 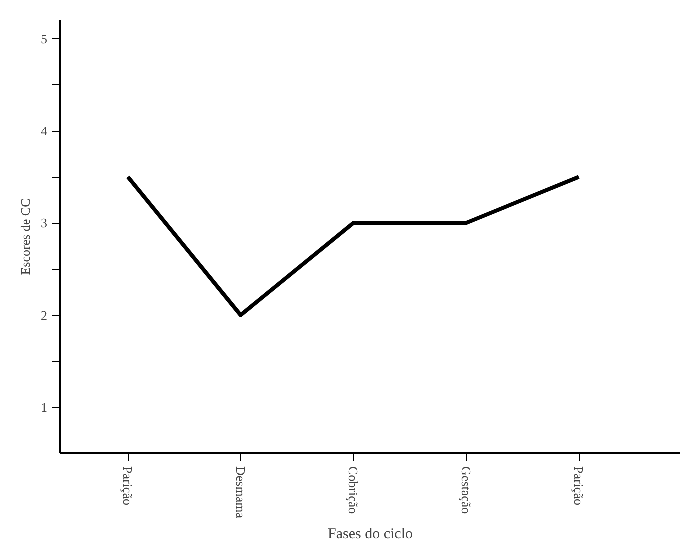 What do you see at coordinates (44, 407) in the screenshot?
I see `y-tick-label: 1` at bounding box center [44, 407].